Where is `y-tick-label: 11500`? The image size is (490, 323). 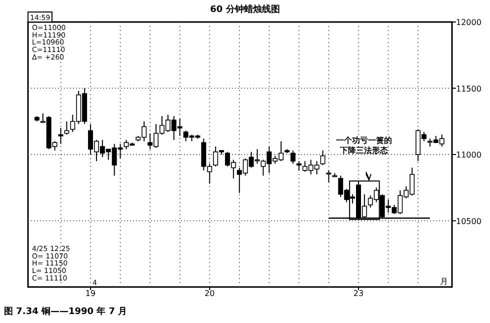 y-tick-label: 11500 is located at coordinates (469, 88).